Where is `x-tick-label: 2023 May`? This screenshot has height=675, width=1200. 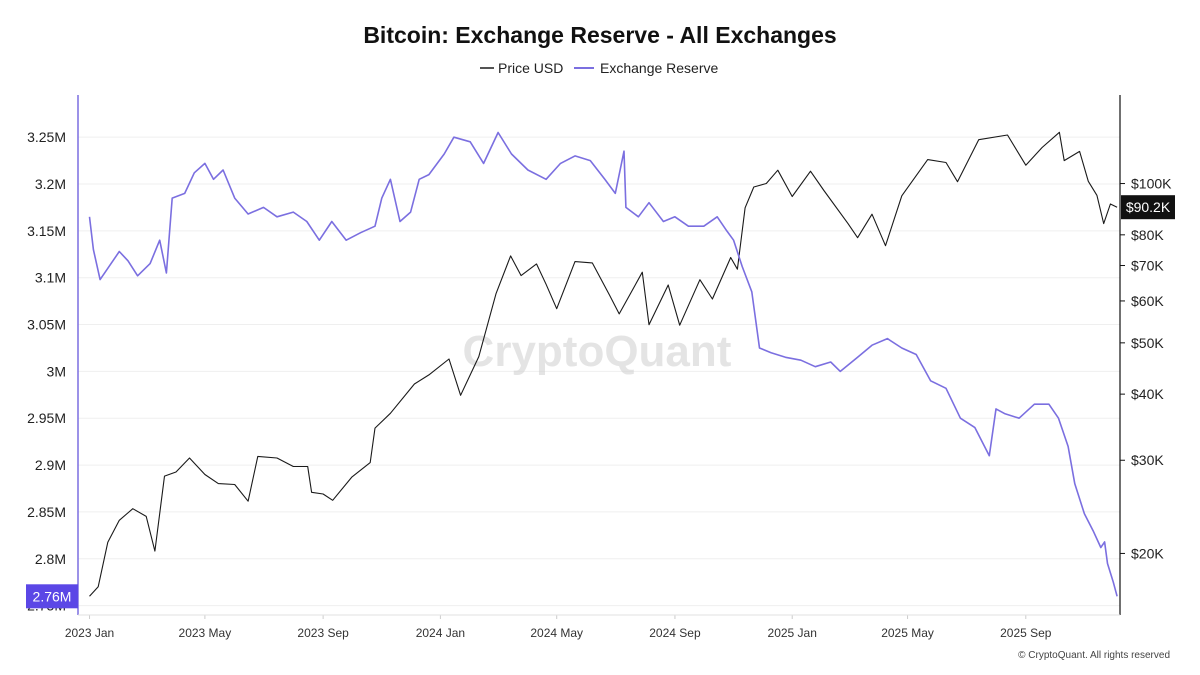 x-tick-label: 2023 May is located at coordinates (205, 633).